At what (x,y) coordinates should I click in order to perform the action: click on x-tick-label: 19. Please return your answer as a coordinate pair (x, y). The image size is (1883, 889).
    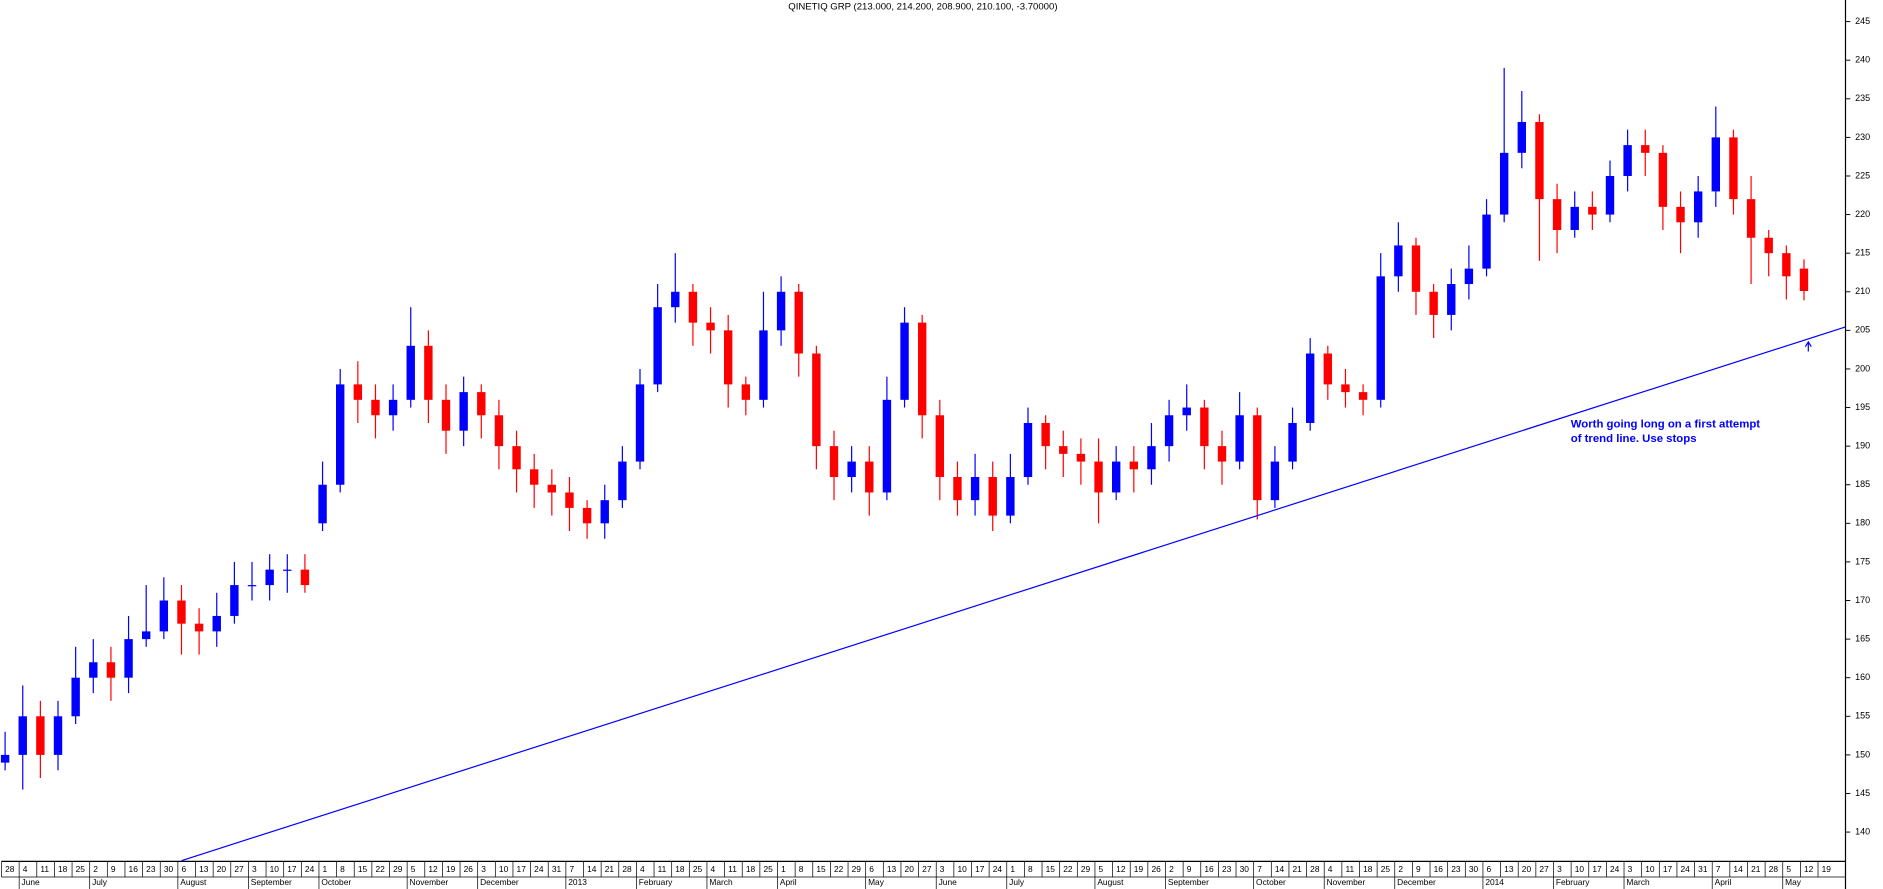
    Looking at the image, I should click on (1139, 869).